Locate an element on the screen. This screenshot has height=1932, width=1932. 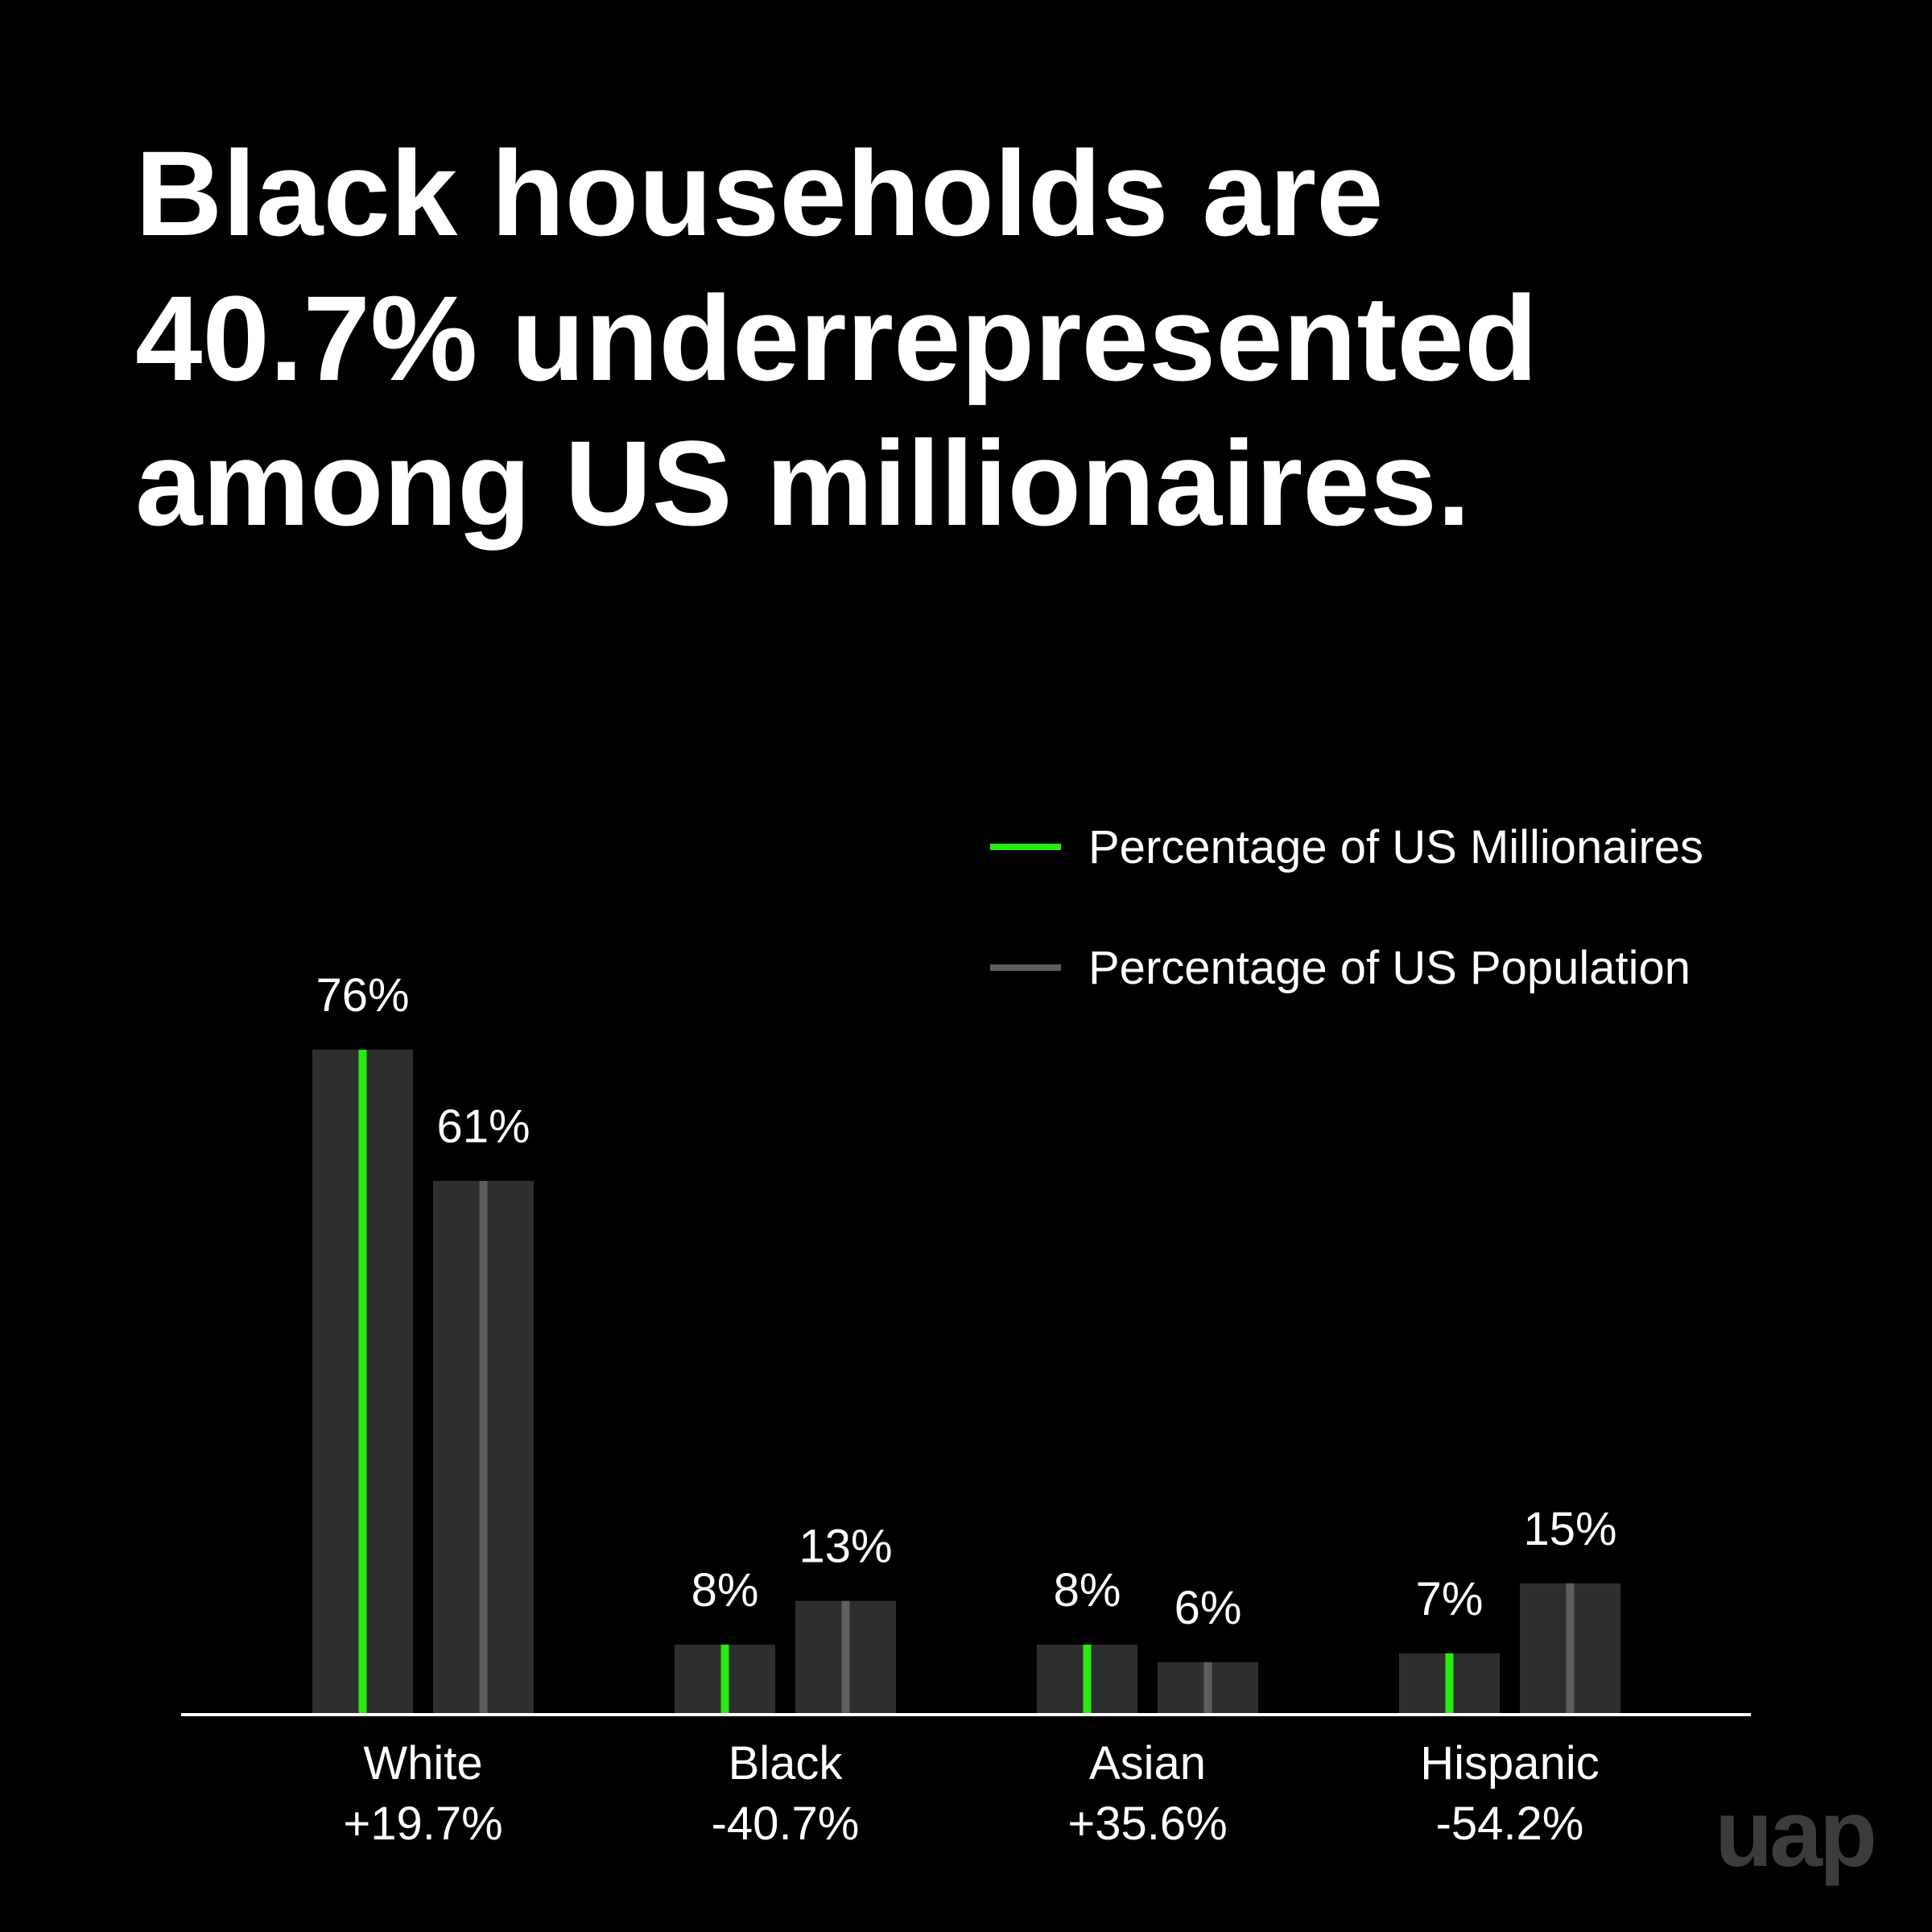
bar-marker-asian-millionaires is located at coordinates (1087, 1680).